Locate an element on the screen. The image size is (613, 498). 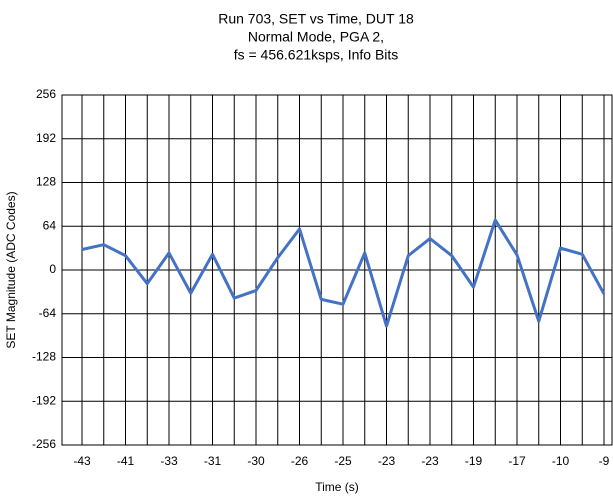
y-tick-label: -192 is located at coordinates (44, 400).